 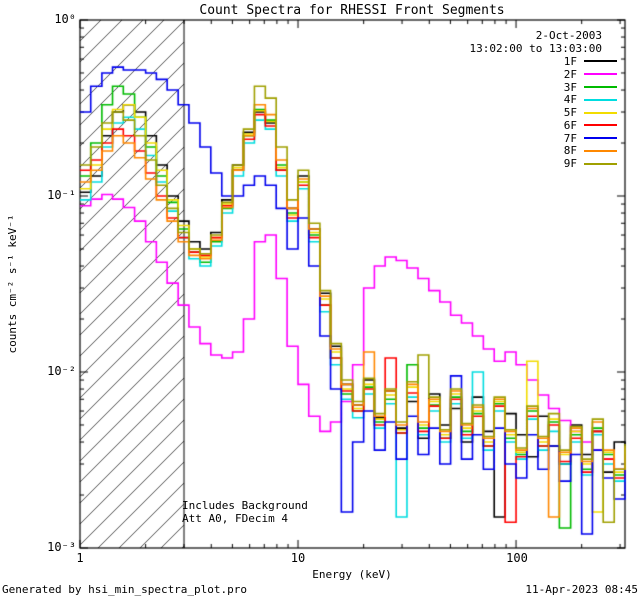 I want to click on legend-item-2F: 2F, so click(x=590, y=74).